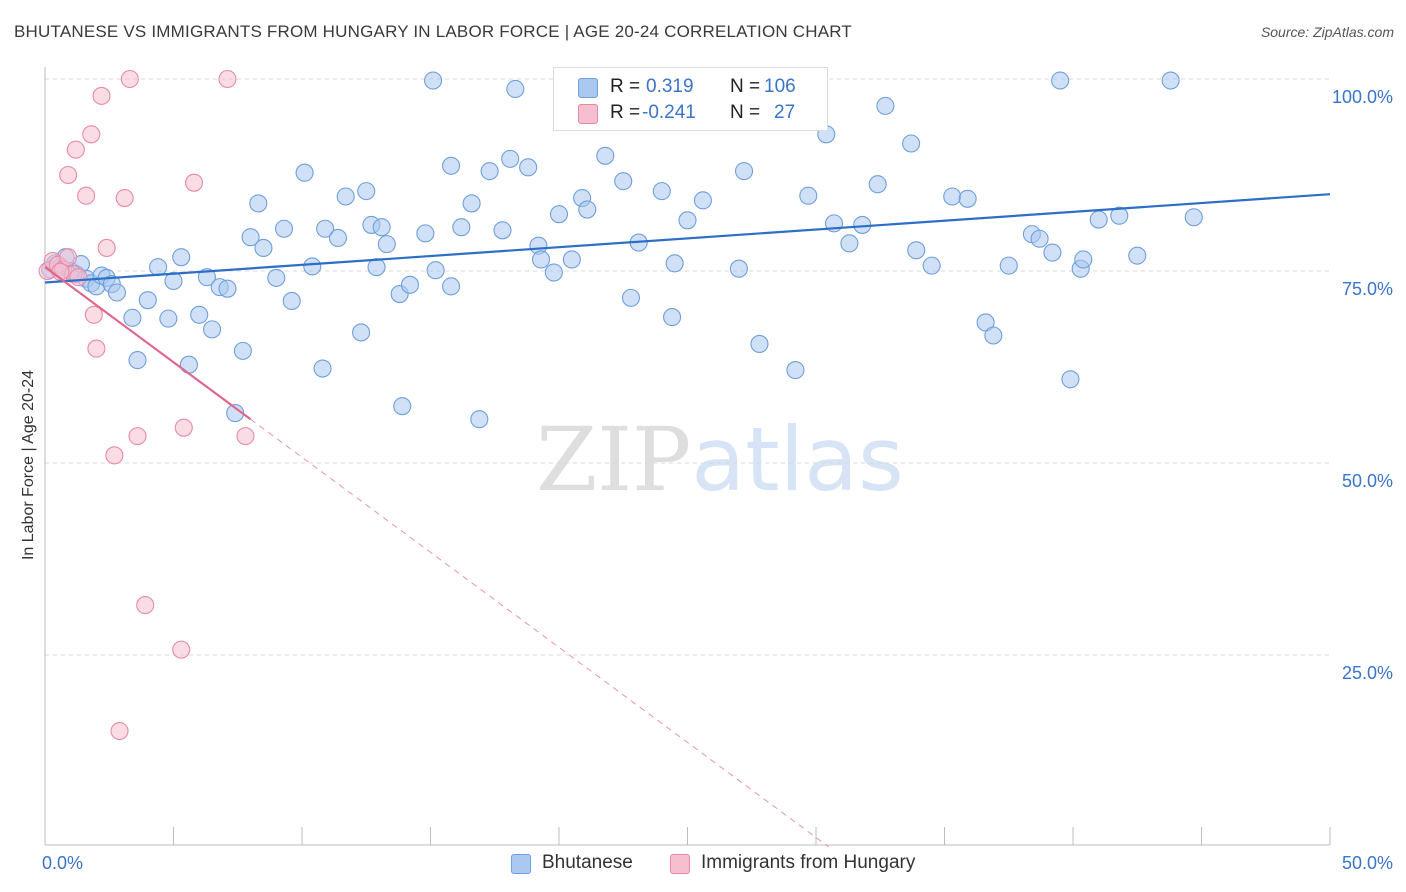 The height and width of the screenshot is (892, 1406). I want to click on legend-swatch-bhutanese, so click(588, 88).